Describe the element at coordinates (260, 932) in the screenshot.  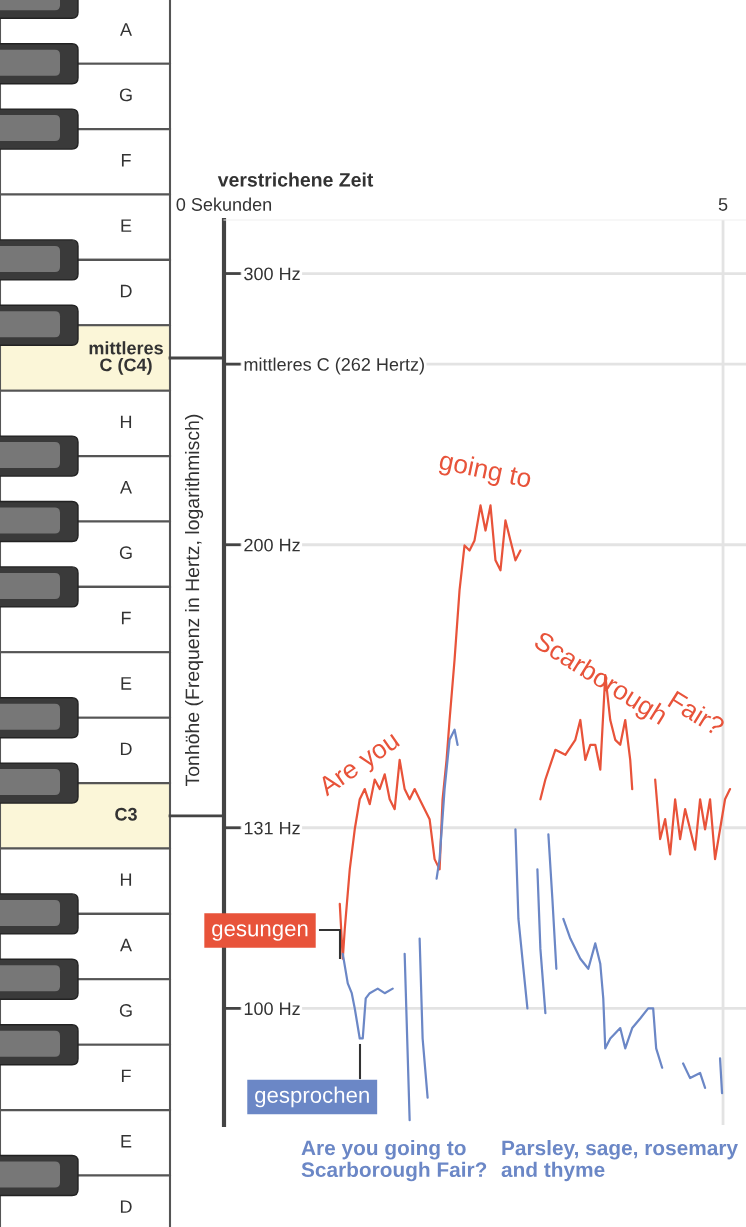
I see `series-label: gesungen` at that location.